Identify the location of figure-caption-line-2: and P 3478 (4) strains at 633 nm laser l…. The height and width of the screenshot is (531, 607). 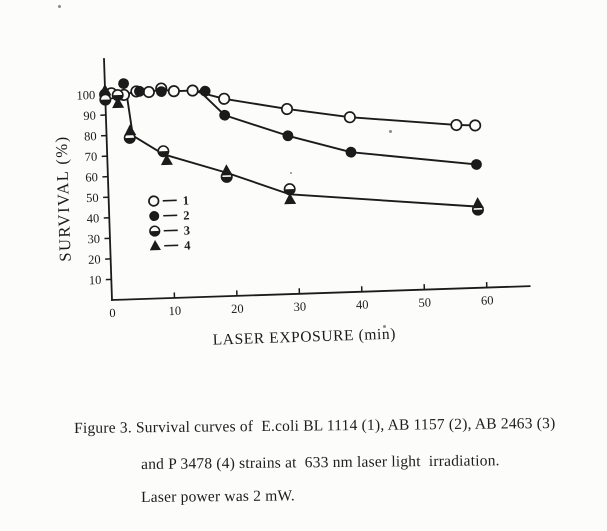
(320, 462).